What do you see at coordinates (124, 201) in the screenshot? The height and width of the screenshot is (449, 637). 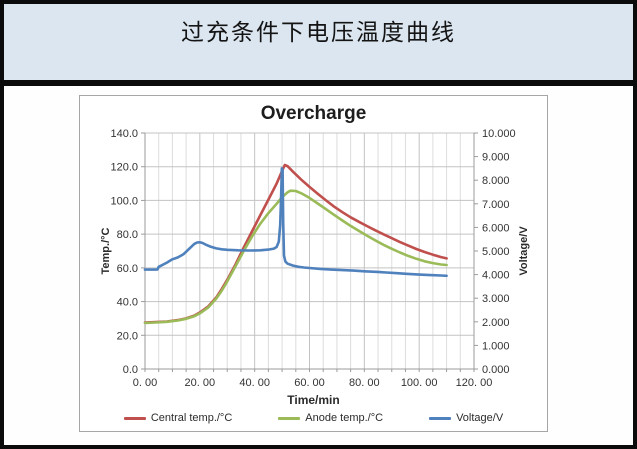 I see `y-left-tick-label: 100.0` at bounding box center [124, 201].